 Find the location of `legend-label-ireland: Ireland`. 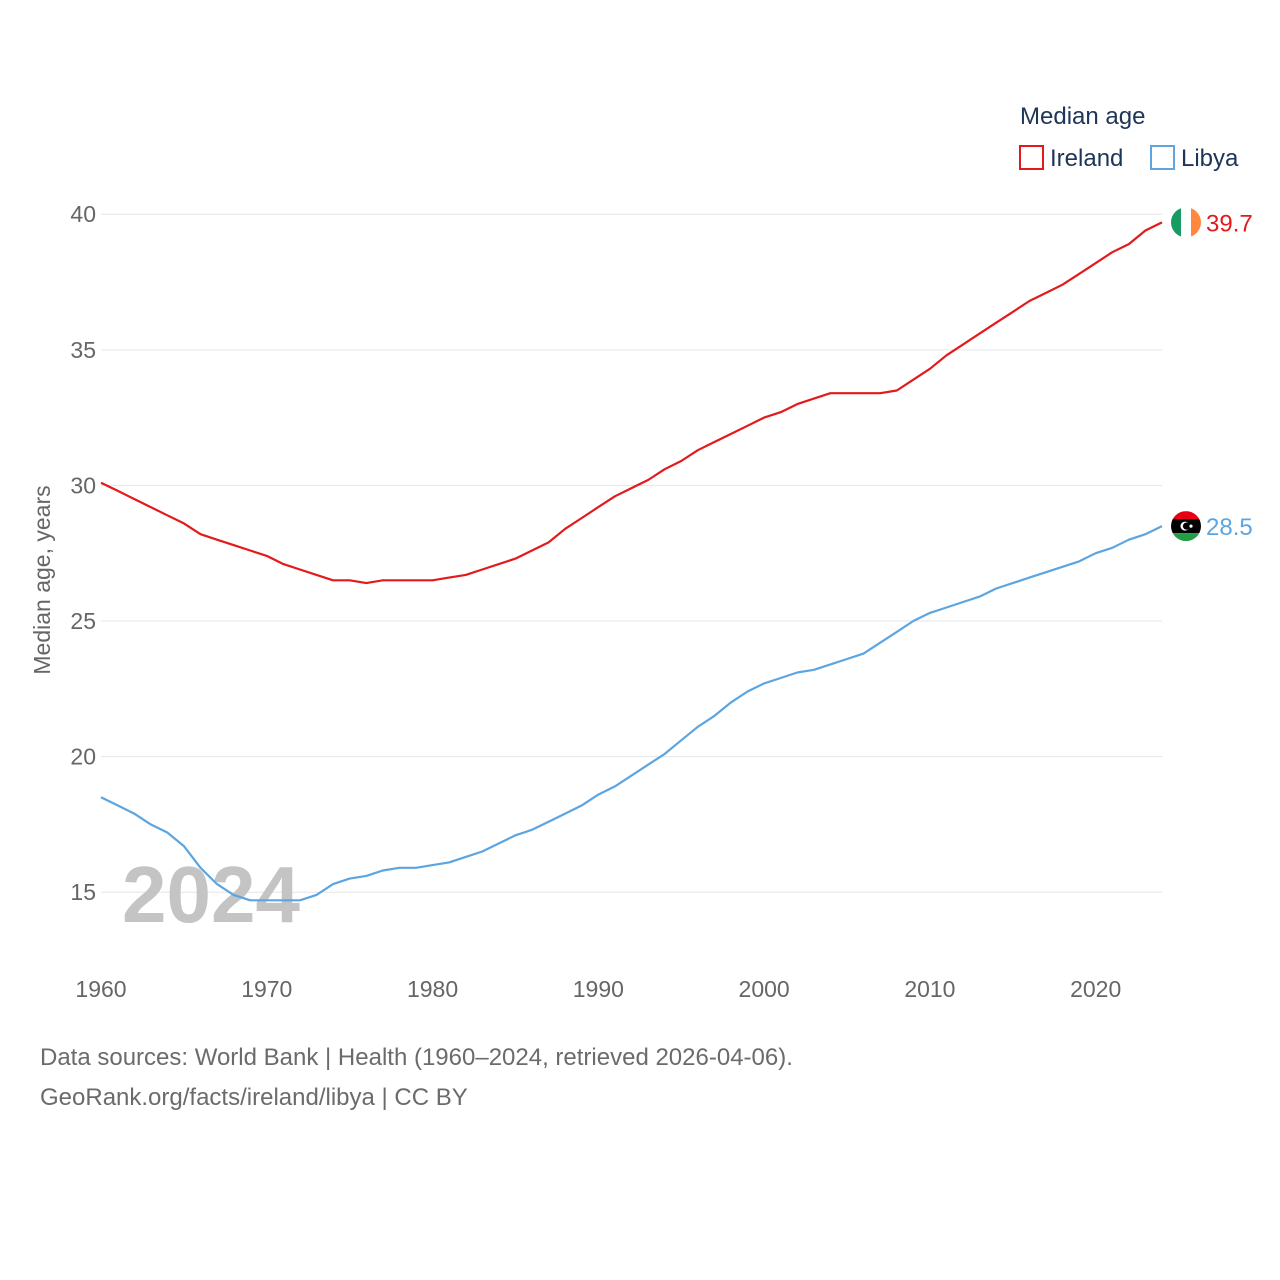

legend-label-ireland: Ireland is located at coordinates (1086, 158).